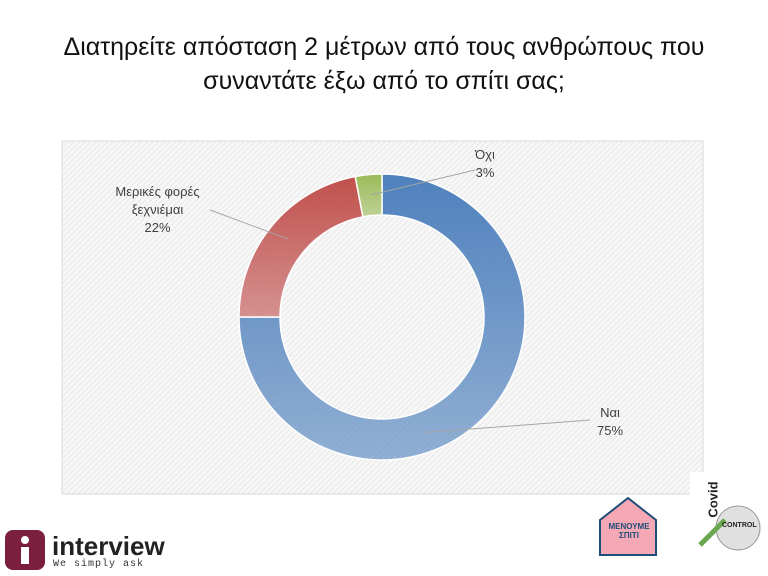 This screenshot has width=768, height=576. Describe the element at coordinates (99, 564) in the screenshot. I see `logo-slogan: We simply ask` at that location.